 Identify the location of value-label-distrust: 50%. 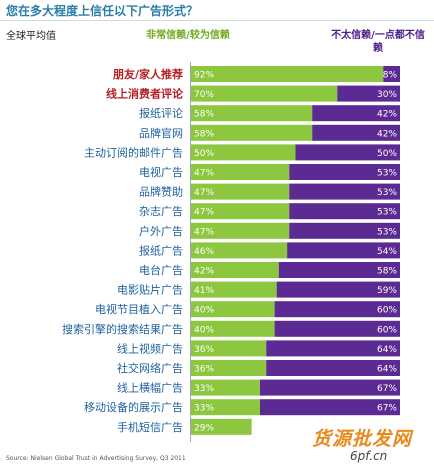
(387, 154).